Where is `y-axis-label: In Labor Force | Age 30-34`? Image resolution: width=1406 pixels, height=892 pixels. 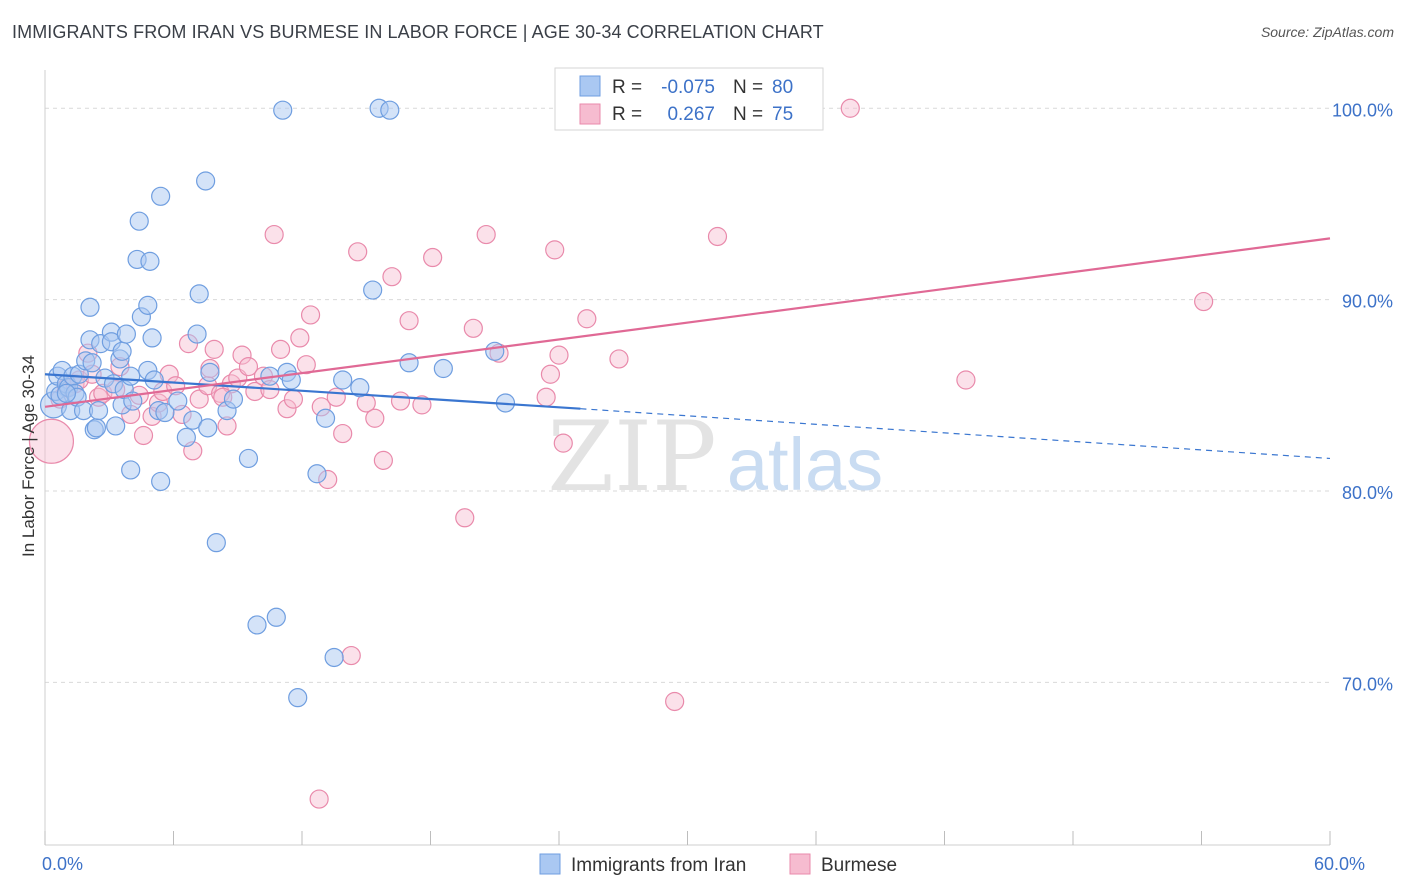 y-axis-label: In Labor Force | Age 30-34 is located at coordinates (28, 456).